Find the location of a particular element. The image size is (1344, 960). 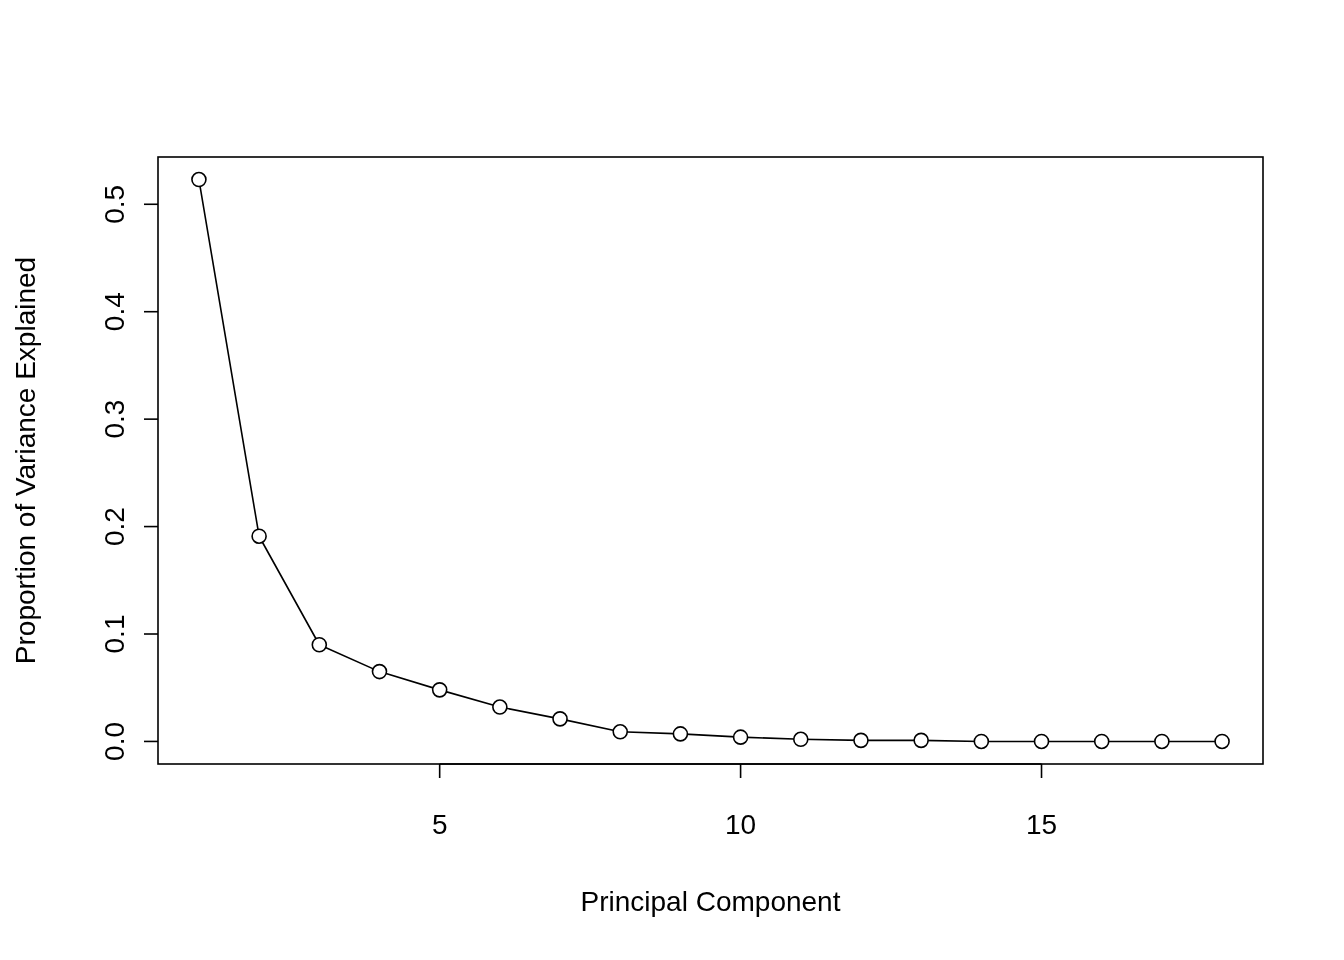

y-axis-title: Proportion of Variance Explained is located at coordinates (25, 460).